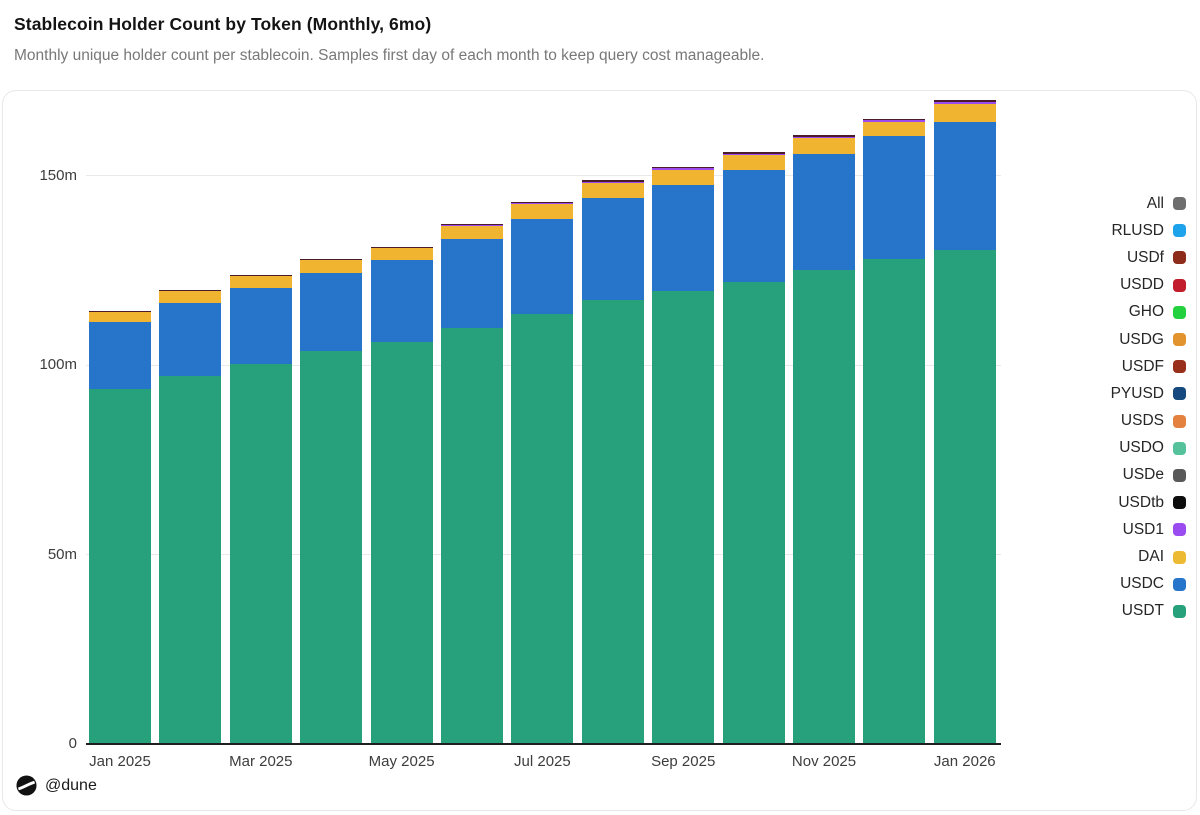 The image size is (1200, 815). I want to click on legend-item-all: All, so click(1148, 203).